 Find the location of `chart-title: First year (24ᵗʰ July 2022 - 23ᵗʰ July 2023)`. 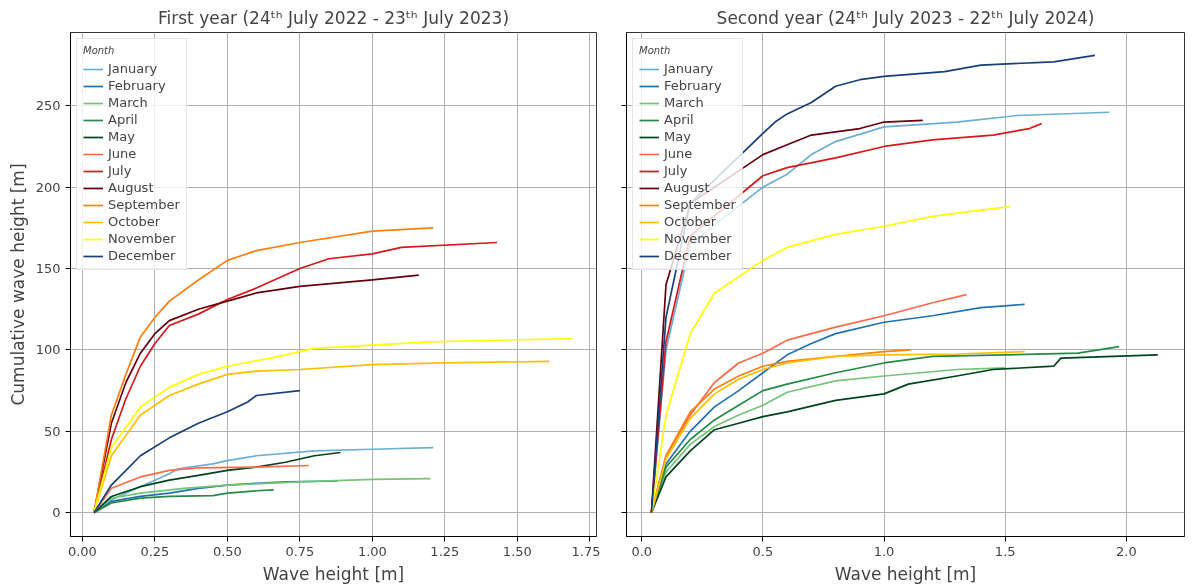

chart-title: First year (24ᵗʰ July 2022 - 23ᵗʰ July 2023) is located at coordinates (333, 17).